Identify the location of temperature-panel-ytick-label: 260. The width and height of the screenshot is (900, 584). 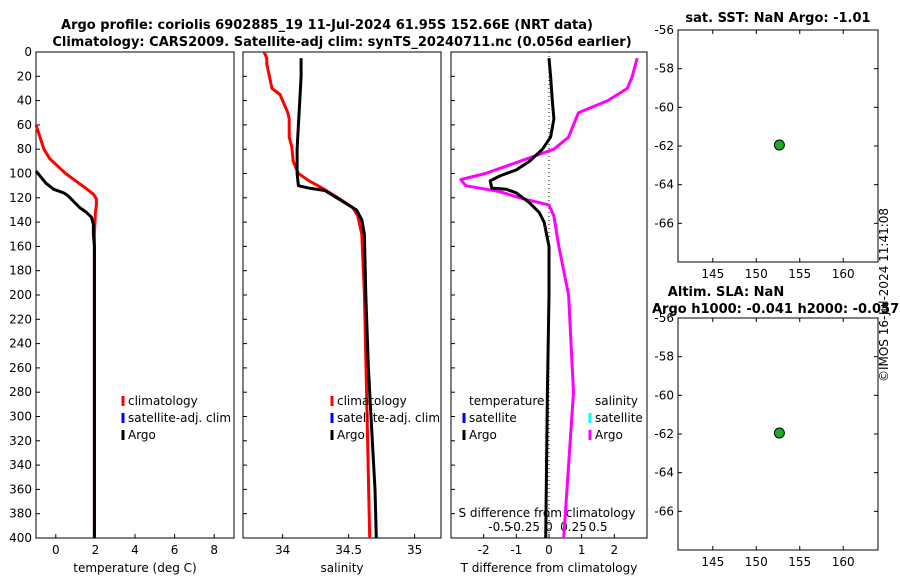
(20, 368).